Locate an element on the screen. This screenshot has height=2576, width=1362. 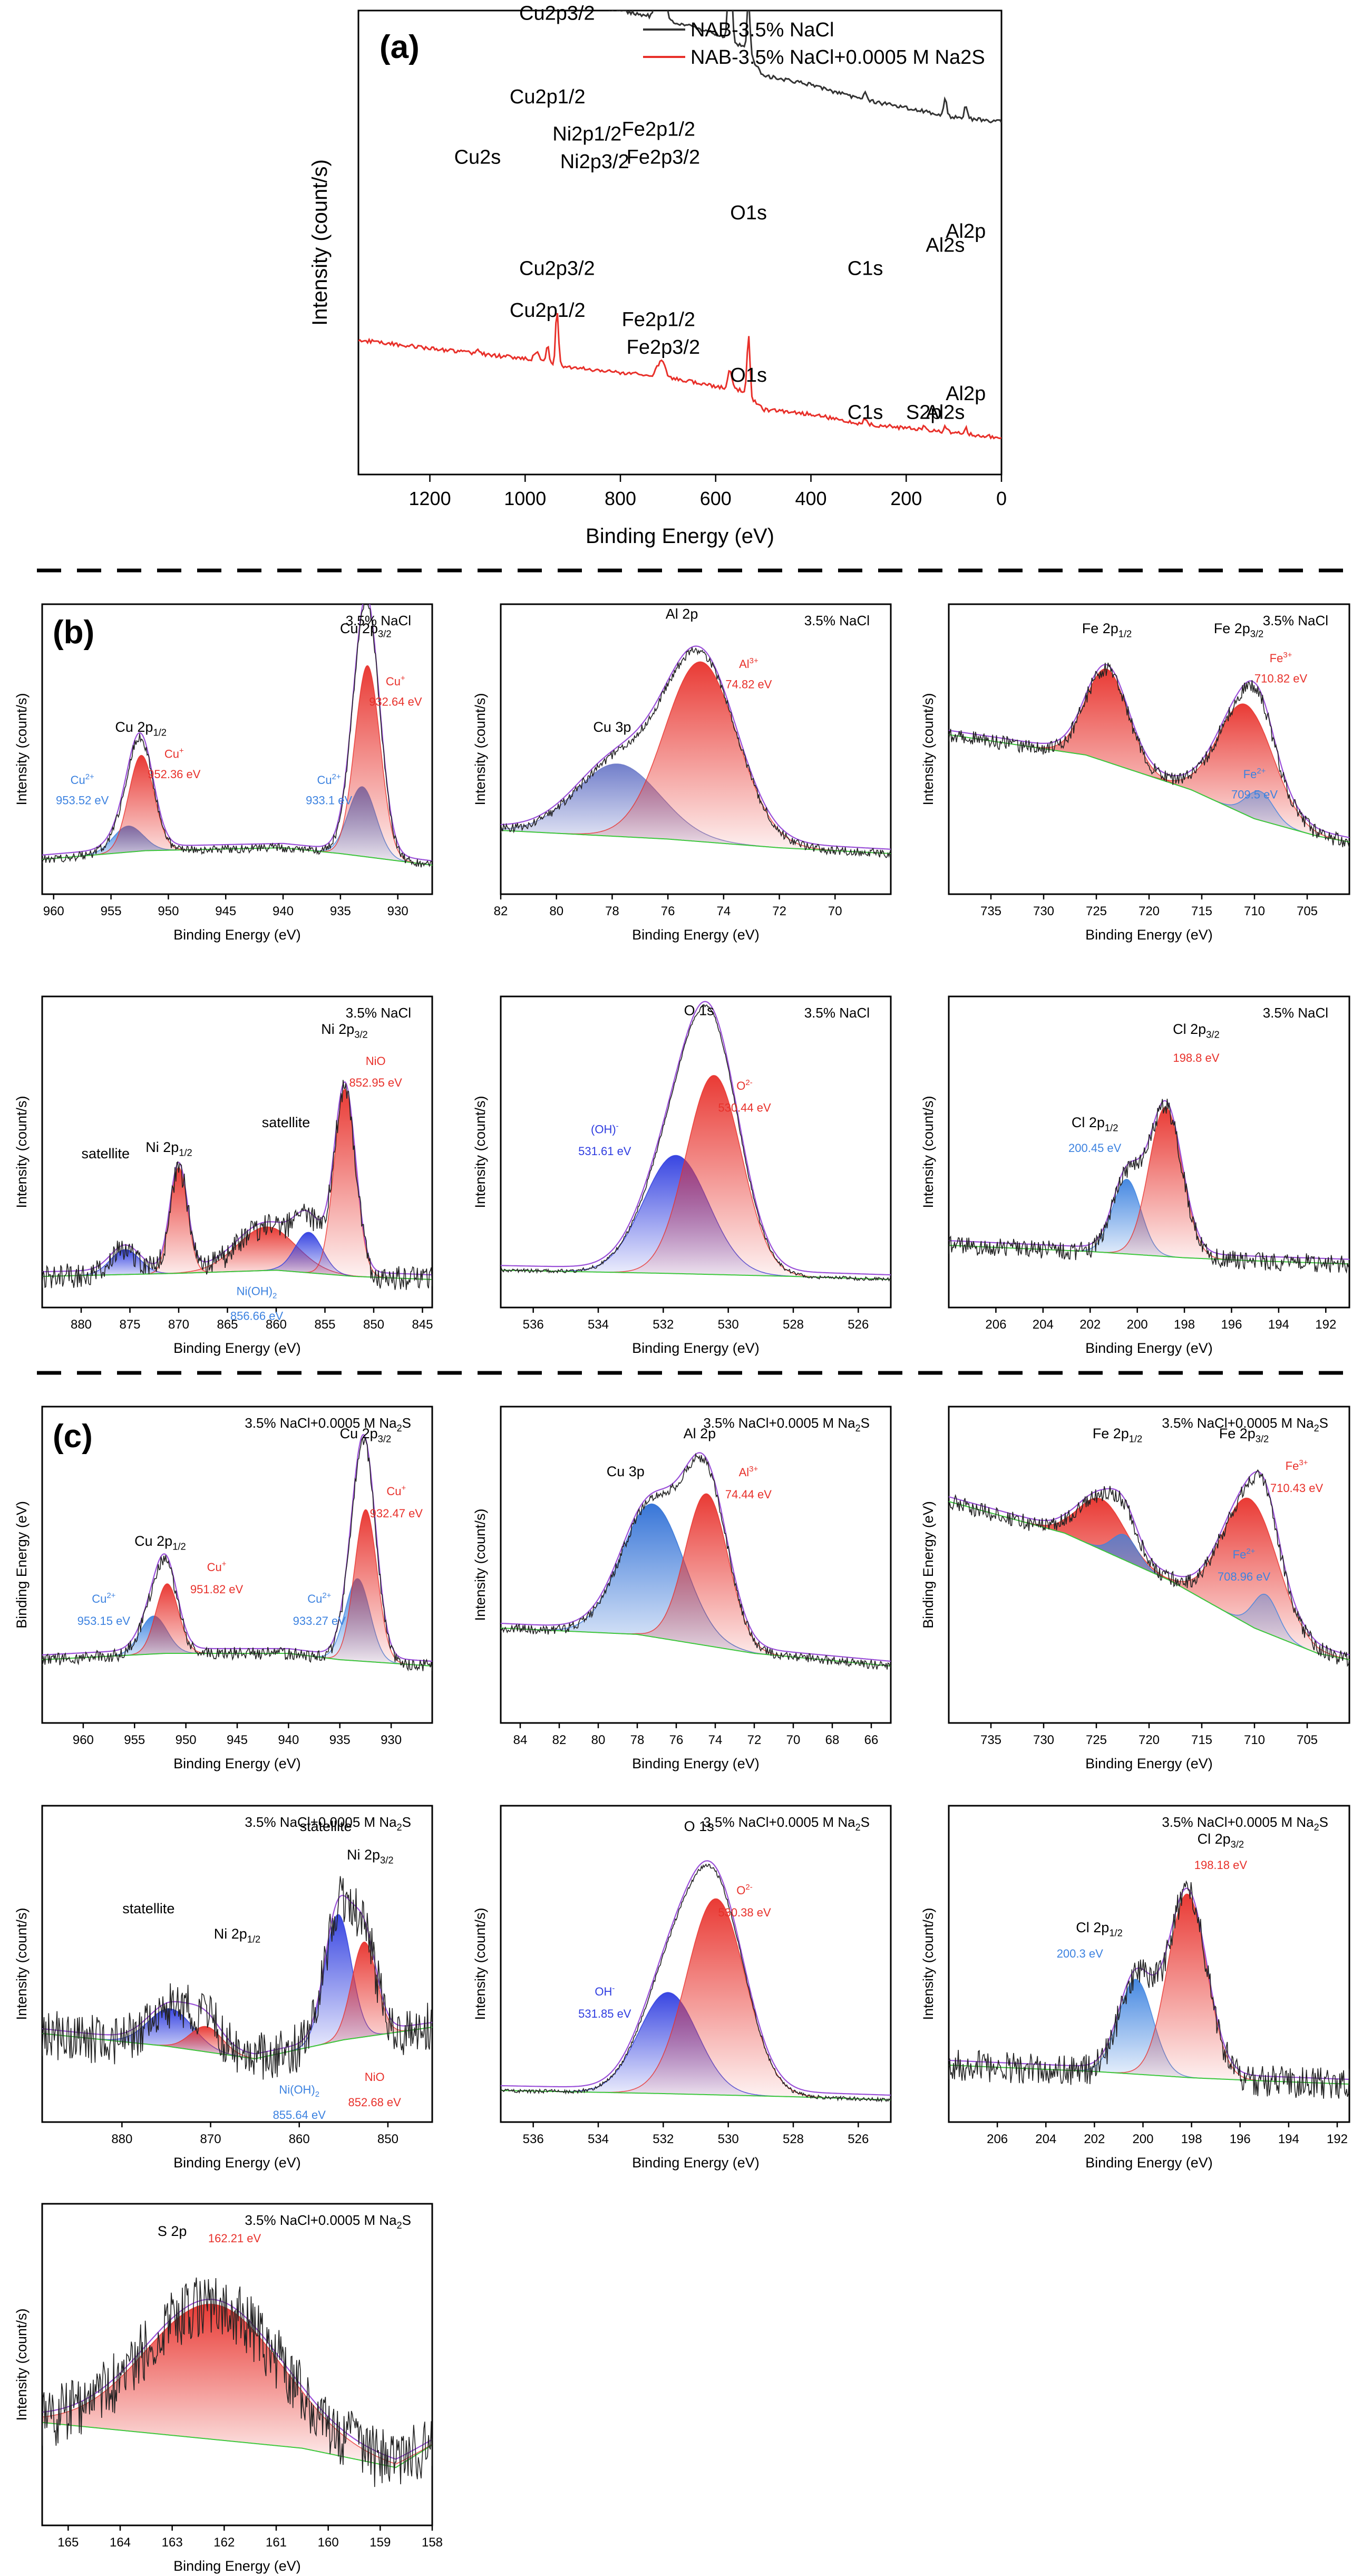
panel-c5-xlabel: Binding Energy (eV) is located at coordinates (696, 2163).